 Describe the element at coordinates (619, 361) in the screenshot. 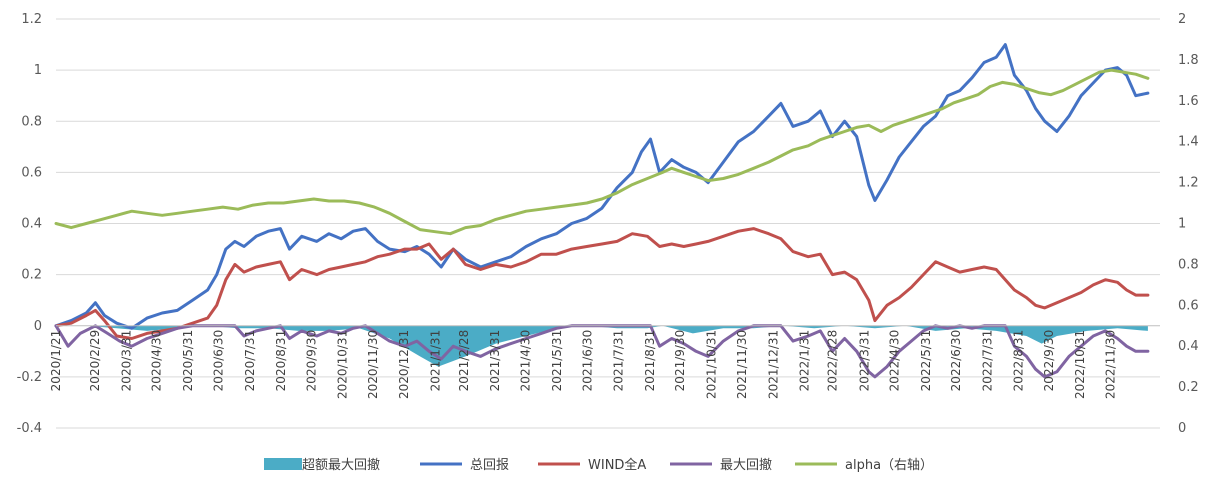

I see `x-tick-label: 2021/7/31` at that location.